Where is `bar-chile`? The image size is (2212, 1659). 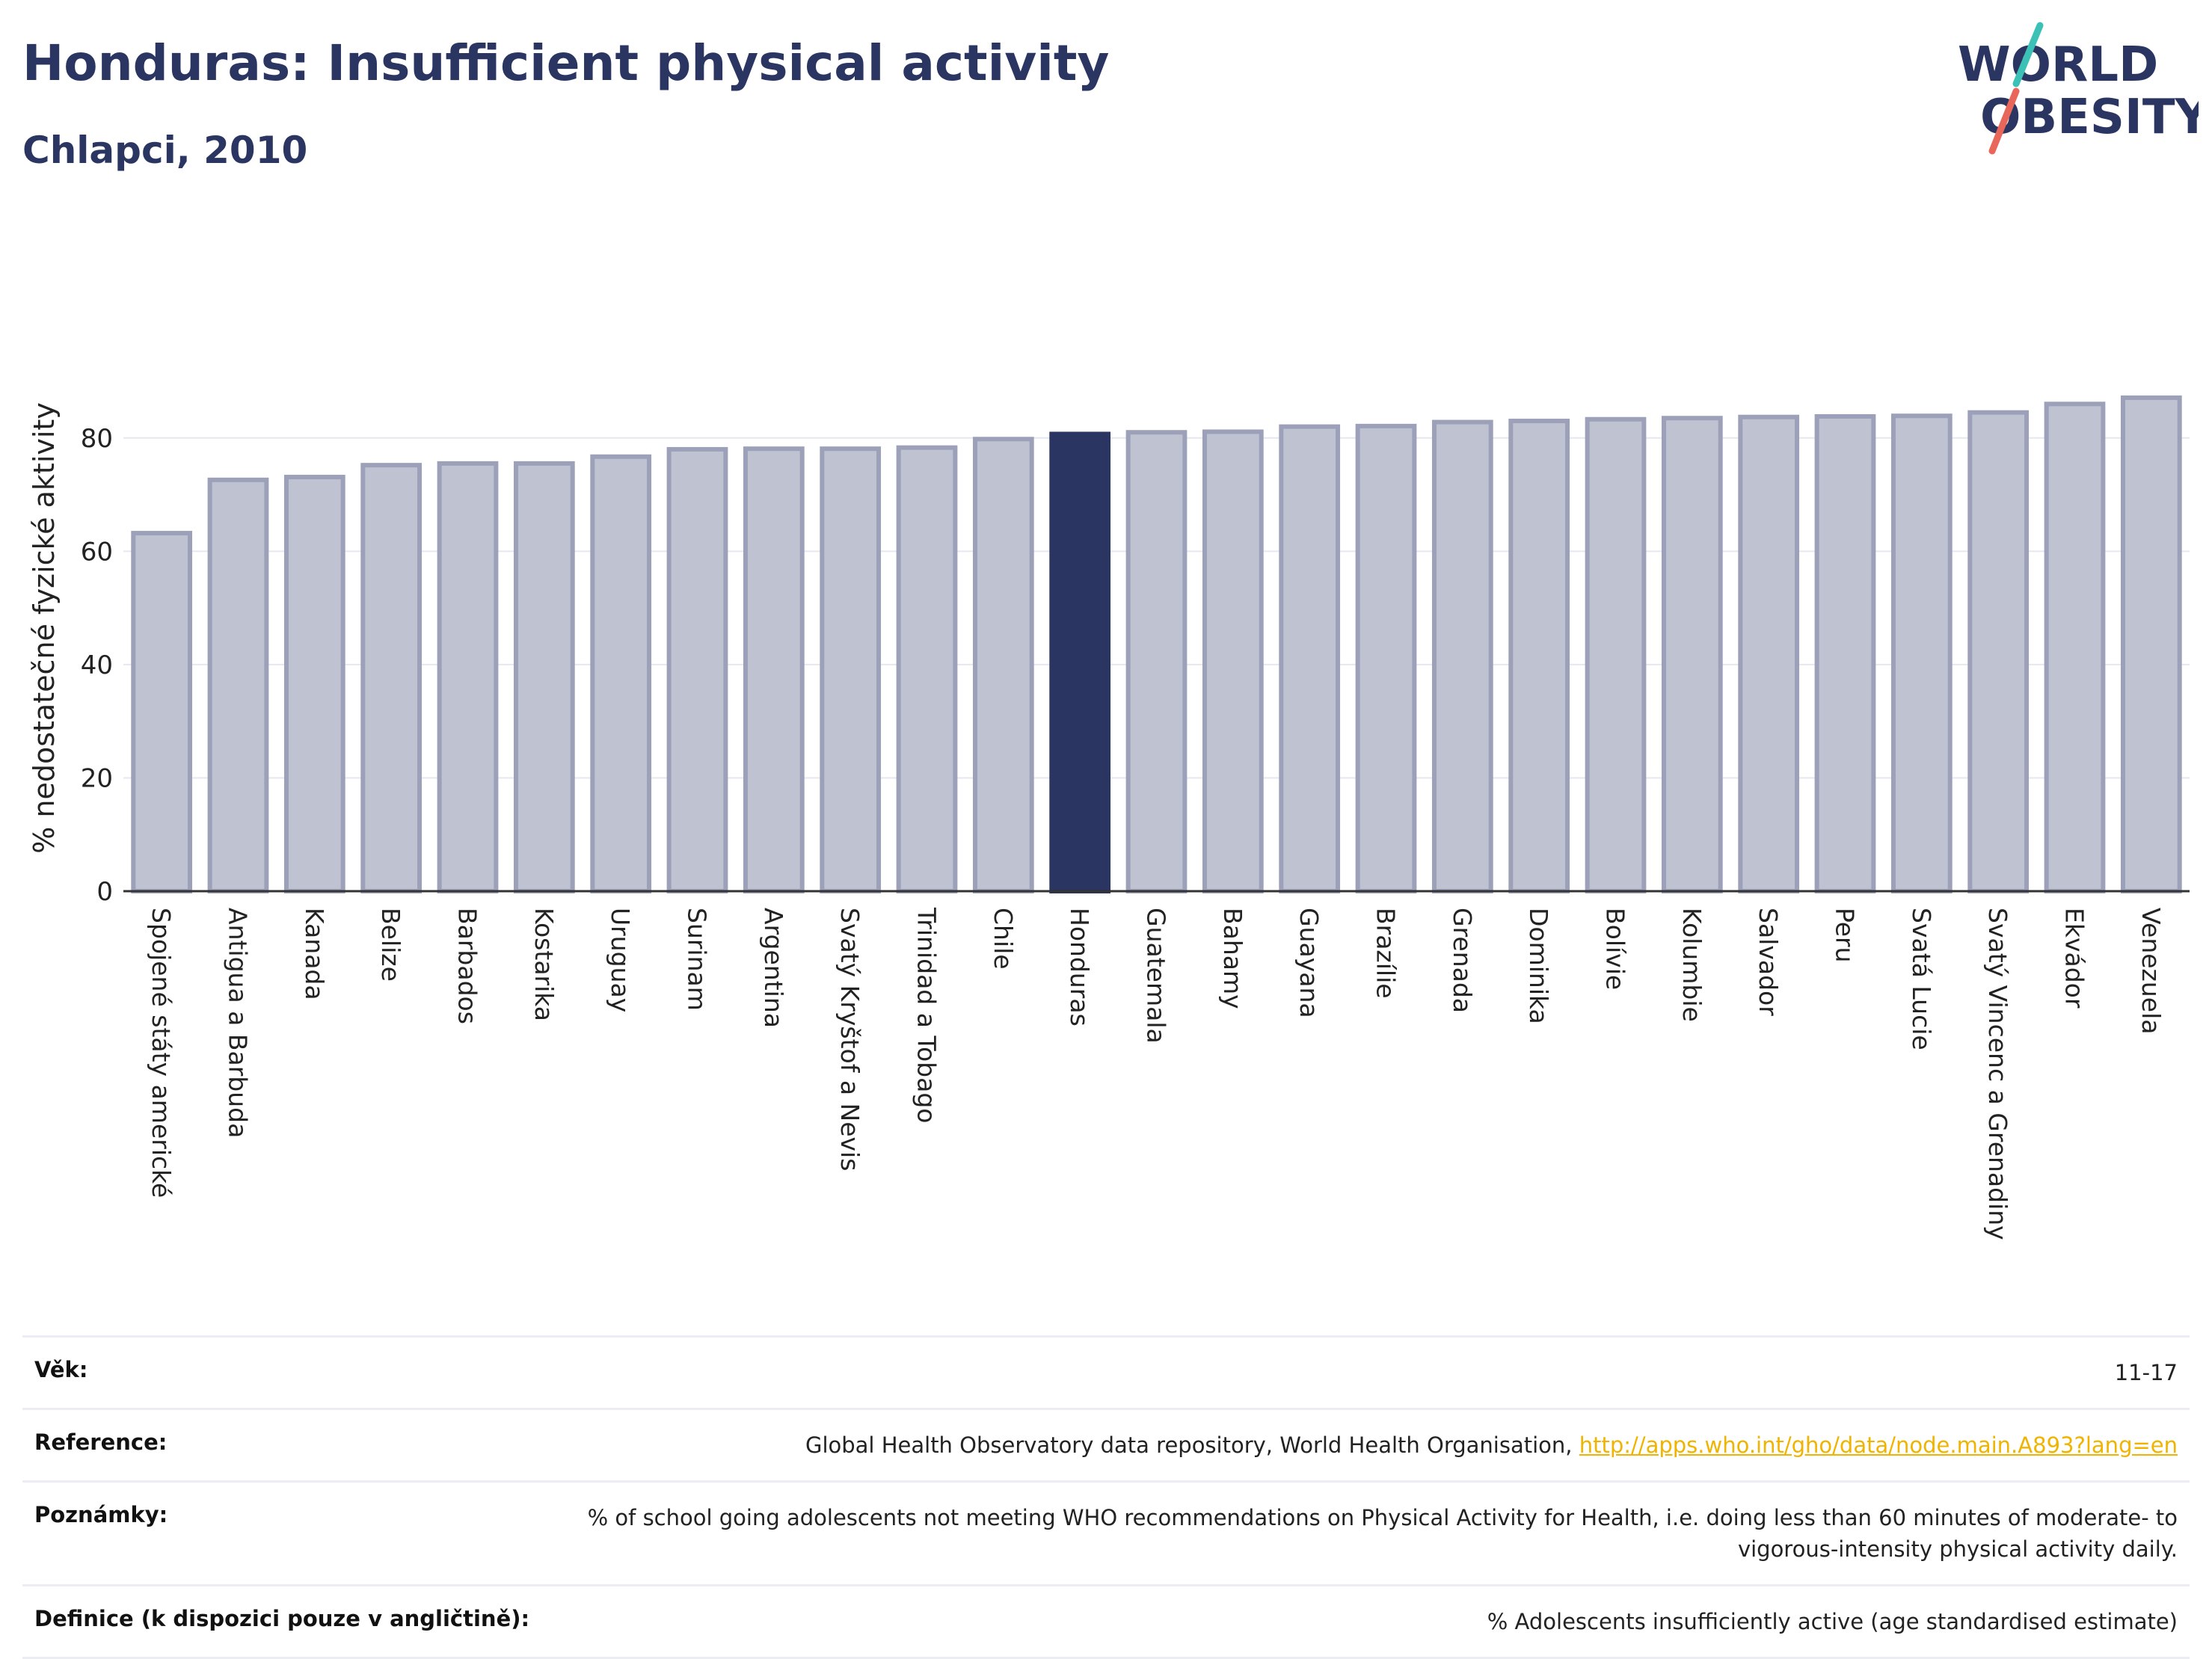
bar-chile is located at coordinates (1003, 665).